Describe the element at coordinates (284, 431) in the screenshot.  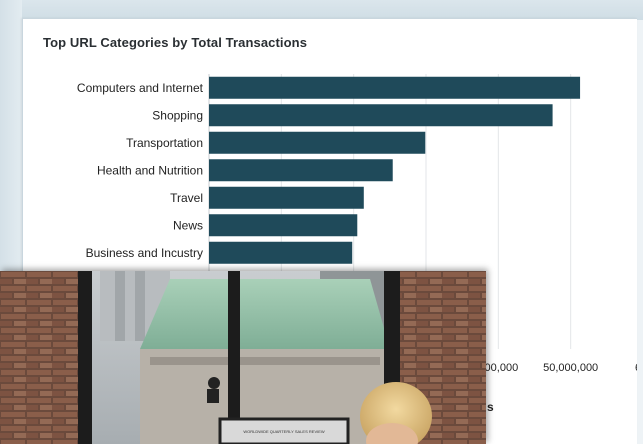
I see `monitor-text: WORLDWIDE QUARTERLY SALES REVIEW` at that location.